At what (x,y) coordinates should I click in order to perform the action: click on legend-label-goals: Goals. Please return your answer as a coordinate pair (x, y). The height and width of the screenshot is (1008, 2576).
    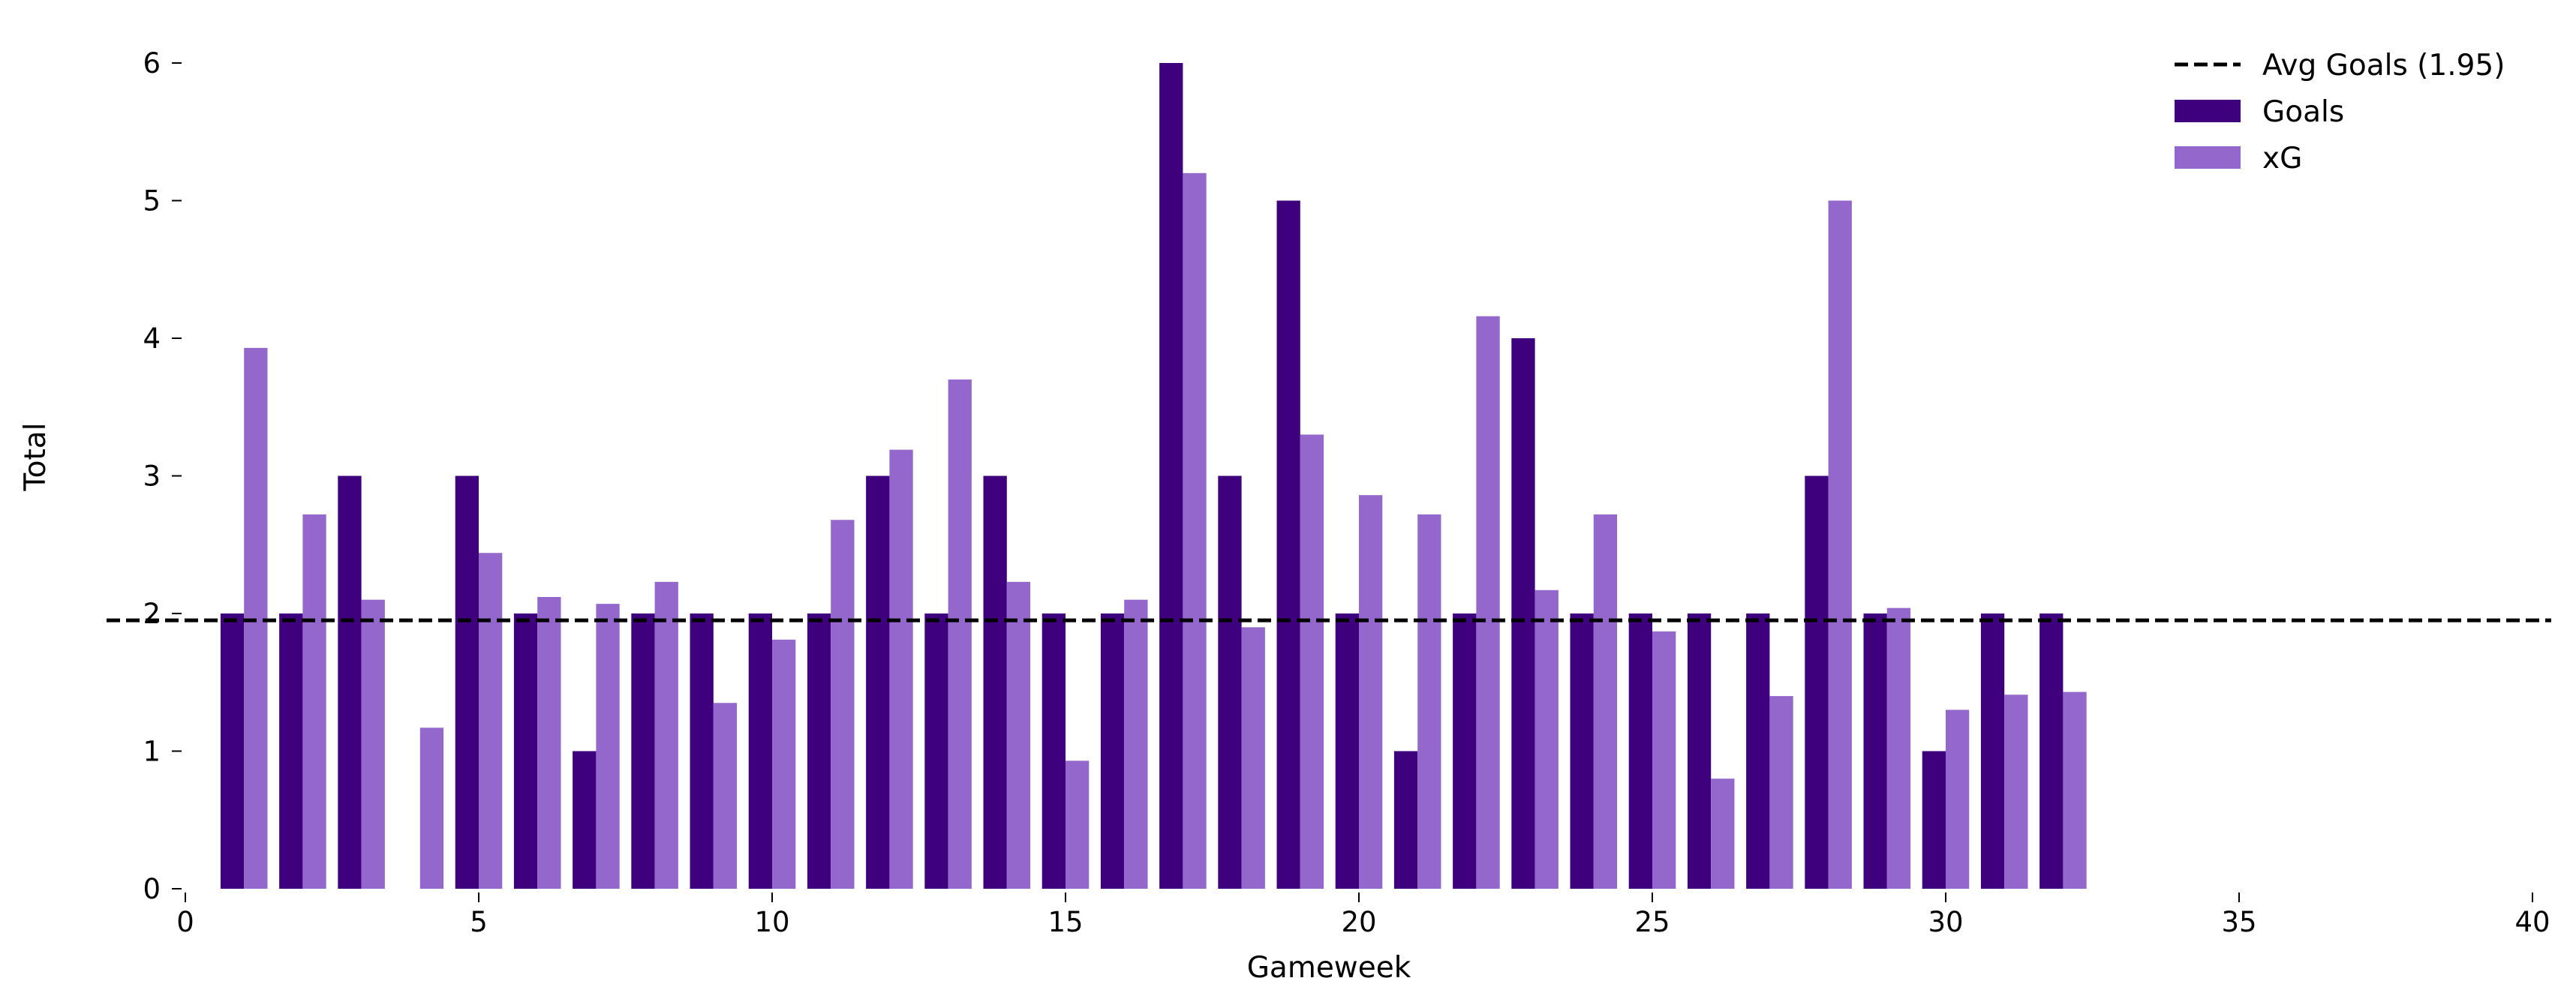
    Looking at the image, I should click on (2303, 112).